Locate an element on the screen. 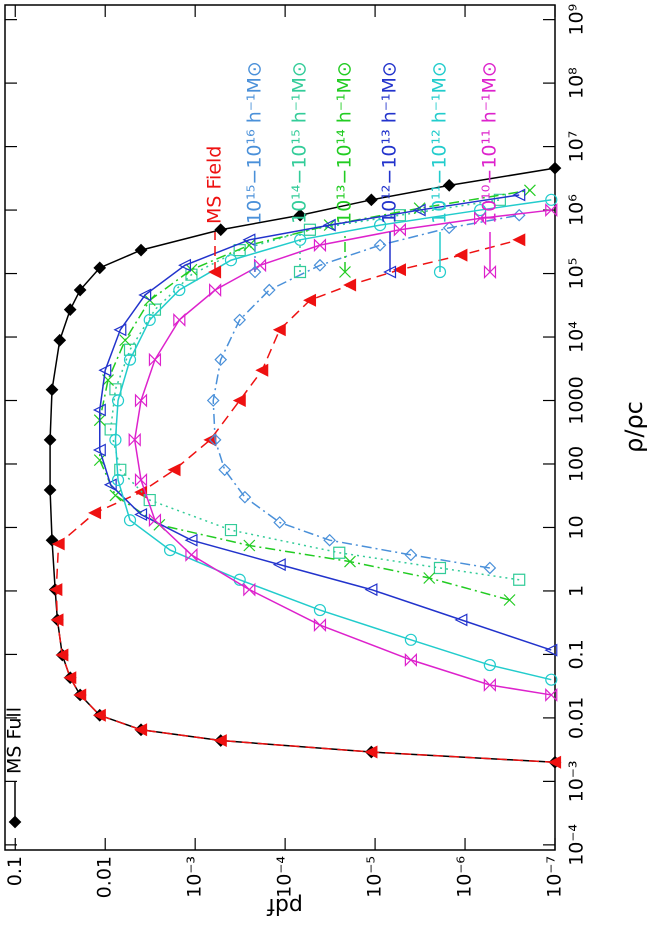 This screenshot has height=927, width=660. x-tick-label: 1000 is located at coordinates (577, 400).